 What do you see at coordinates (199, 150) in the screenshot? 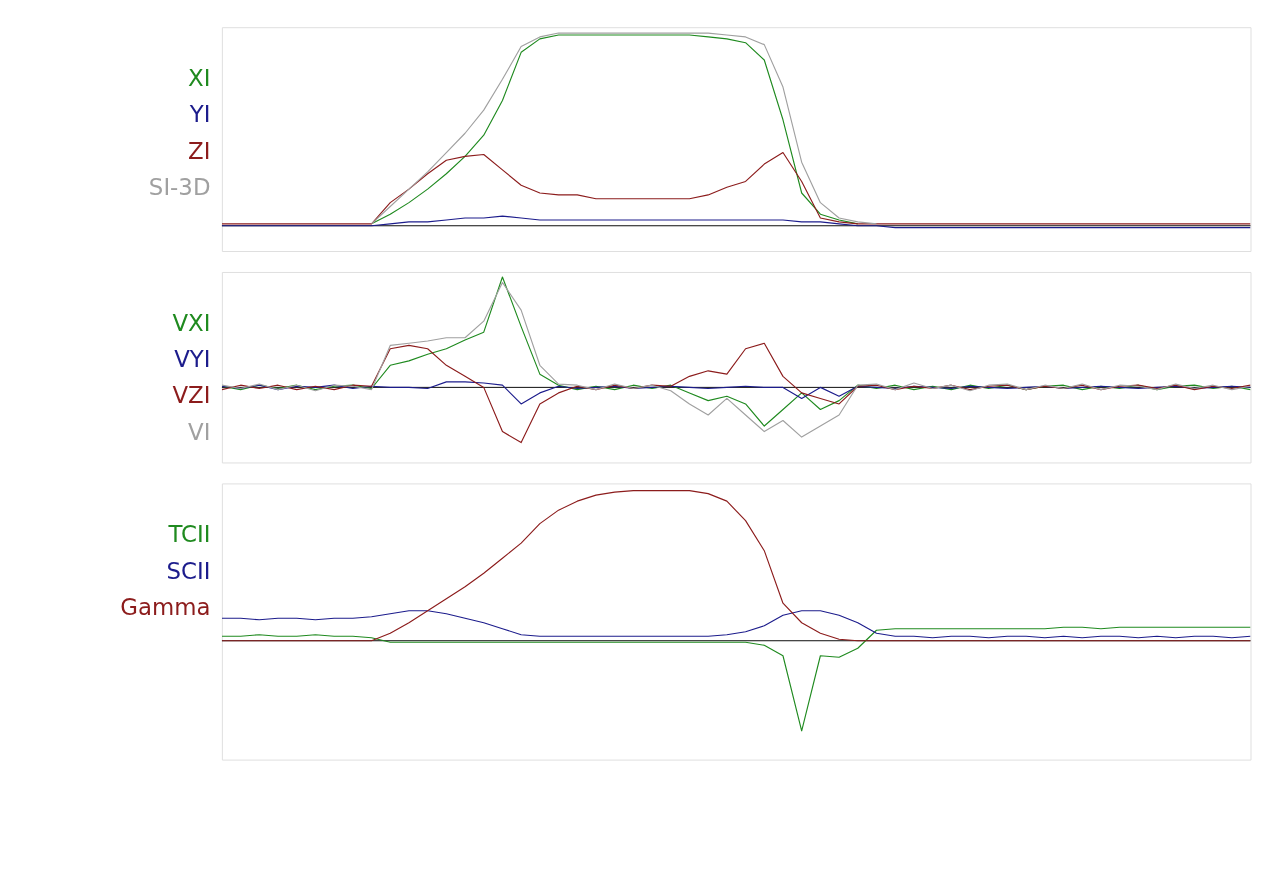
I see `text: ZI` at bounding box center [199, 150].